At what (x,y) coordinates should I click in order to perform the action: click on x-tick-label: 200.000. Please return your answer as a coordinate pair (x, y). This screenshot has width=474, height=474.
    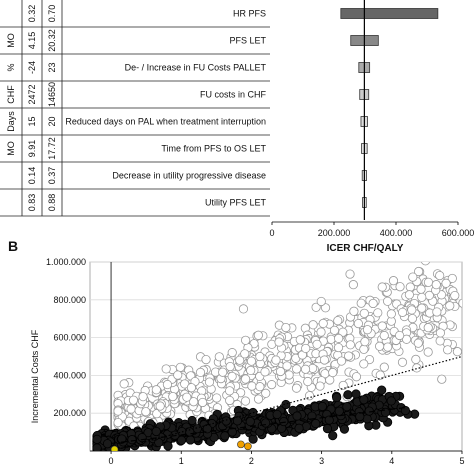
    Looking at the image, I should click on (334, 233).